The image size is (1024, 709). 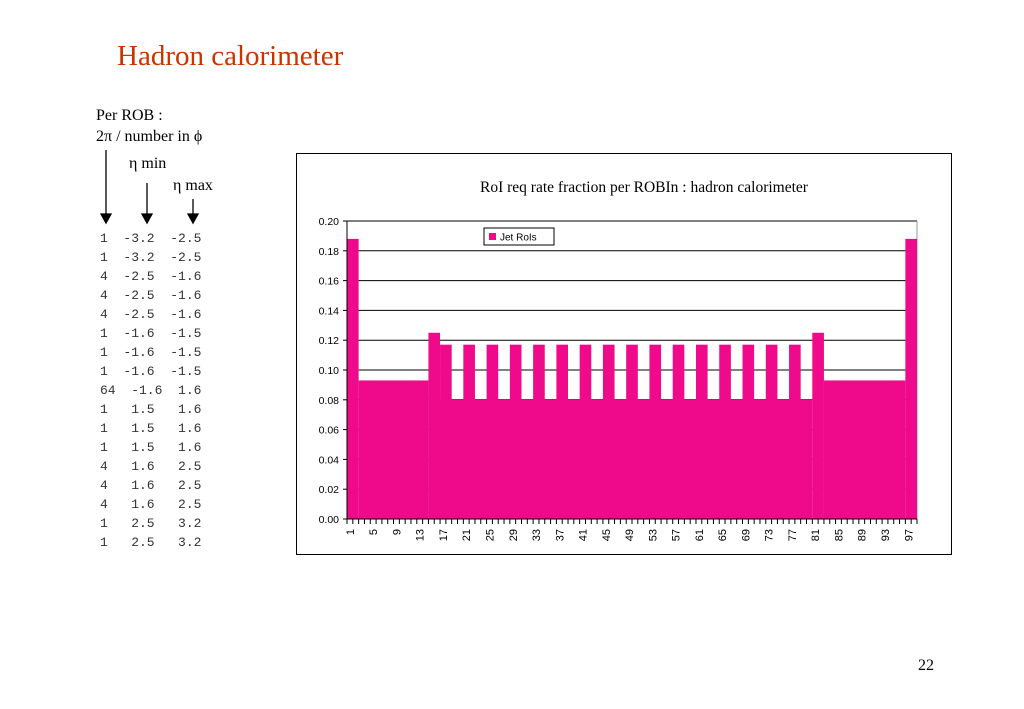 I want to click on eta-max-arrowhead, so click(x=193, y=219).